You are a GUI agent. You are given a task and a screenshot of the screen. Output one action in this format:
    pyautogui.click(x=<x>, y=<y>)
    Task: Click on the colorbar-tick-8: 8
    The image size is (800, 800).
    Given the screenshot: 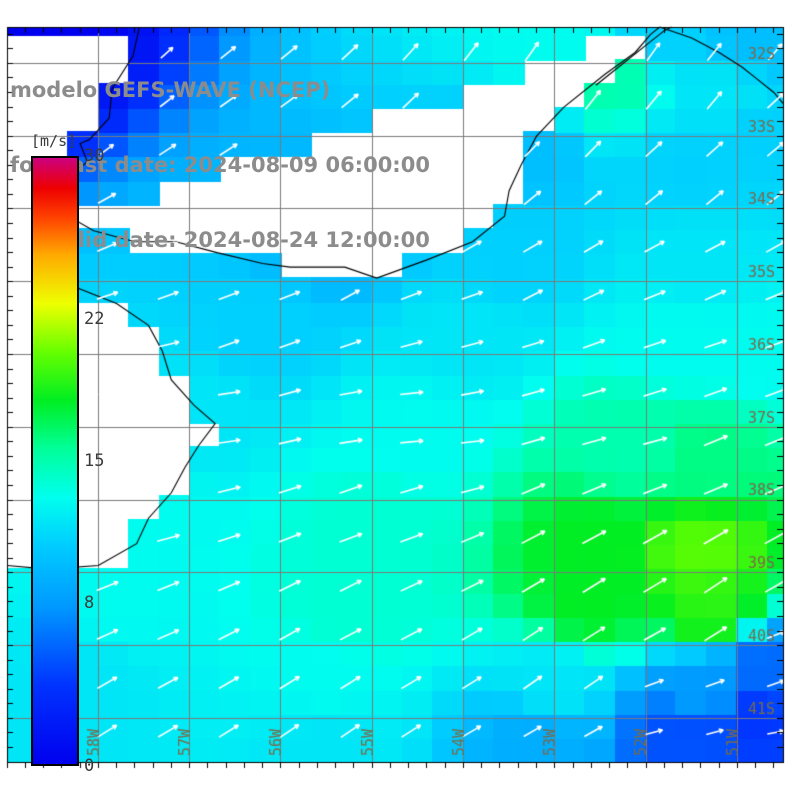 What is the action you would take?
    pyautogui.click(x=89, y=603)
    